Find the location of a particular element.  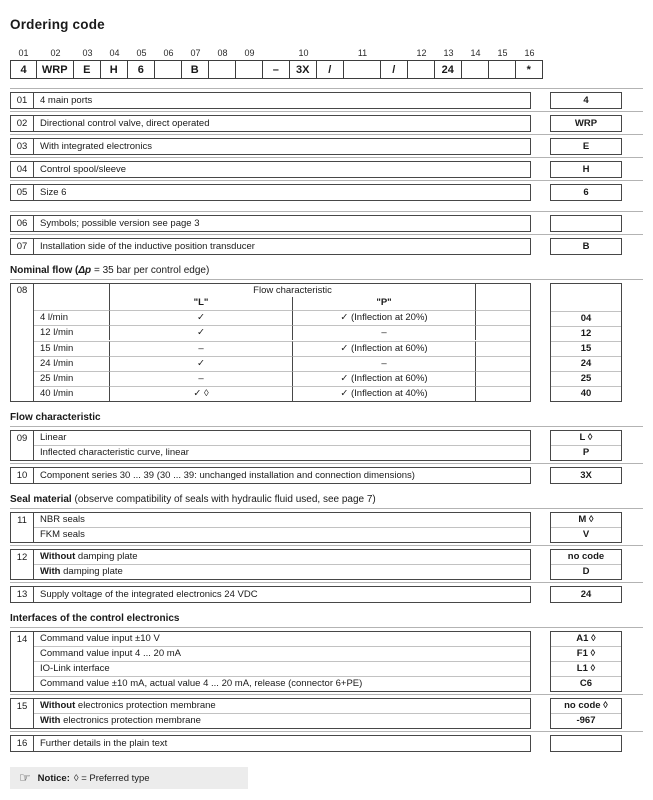

strip-code-box: WRP is located at coordinates (54, 69).